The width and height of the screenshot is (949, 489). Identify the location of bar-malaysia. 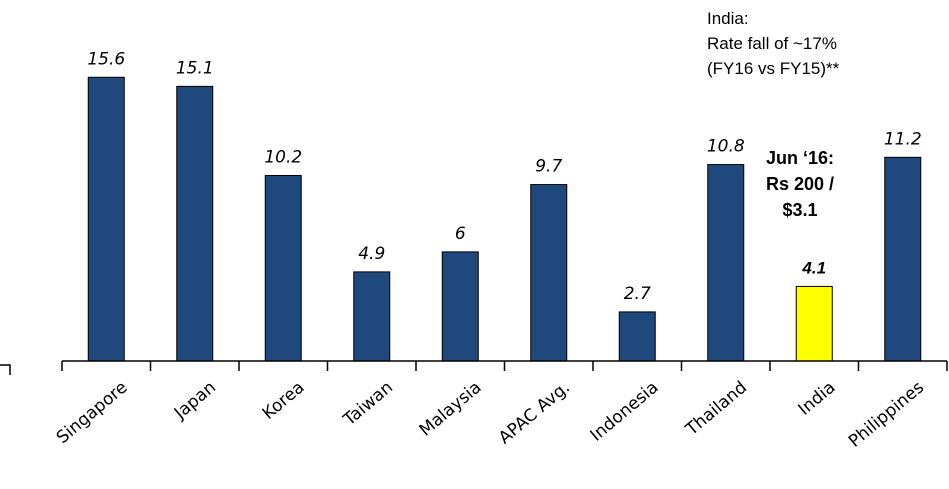
(460, 306).